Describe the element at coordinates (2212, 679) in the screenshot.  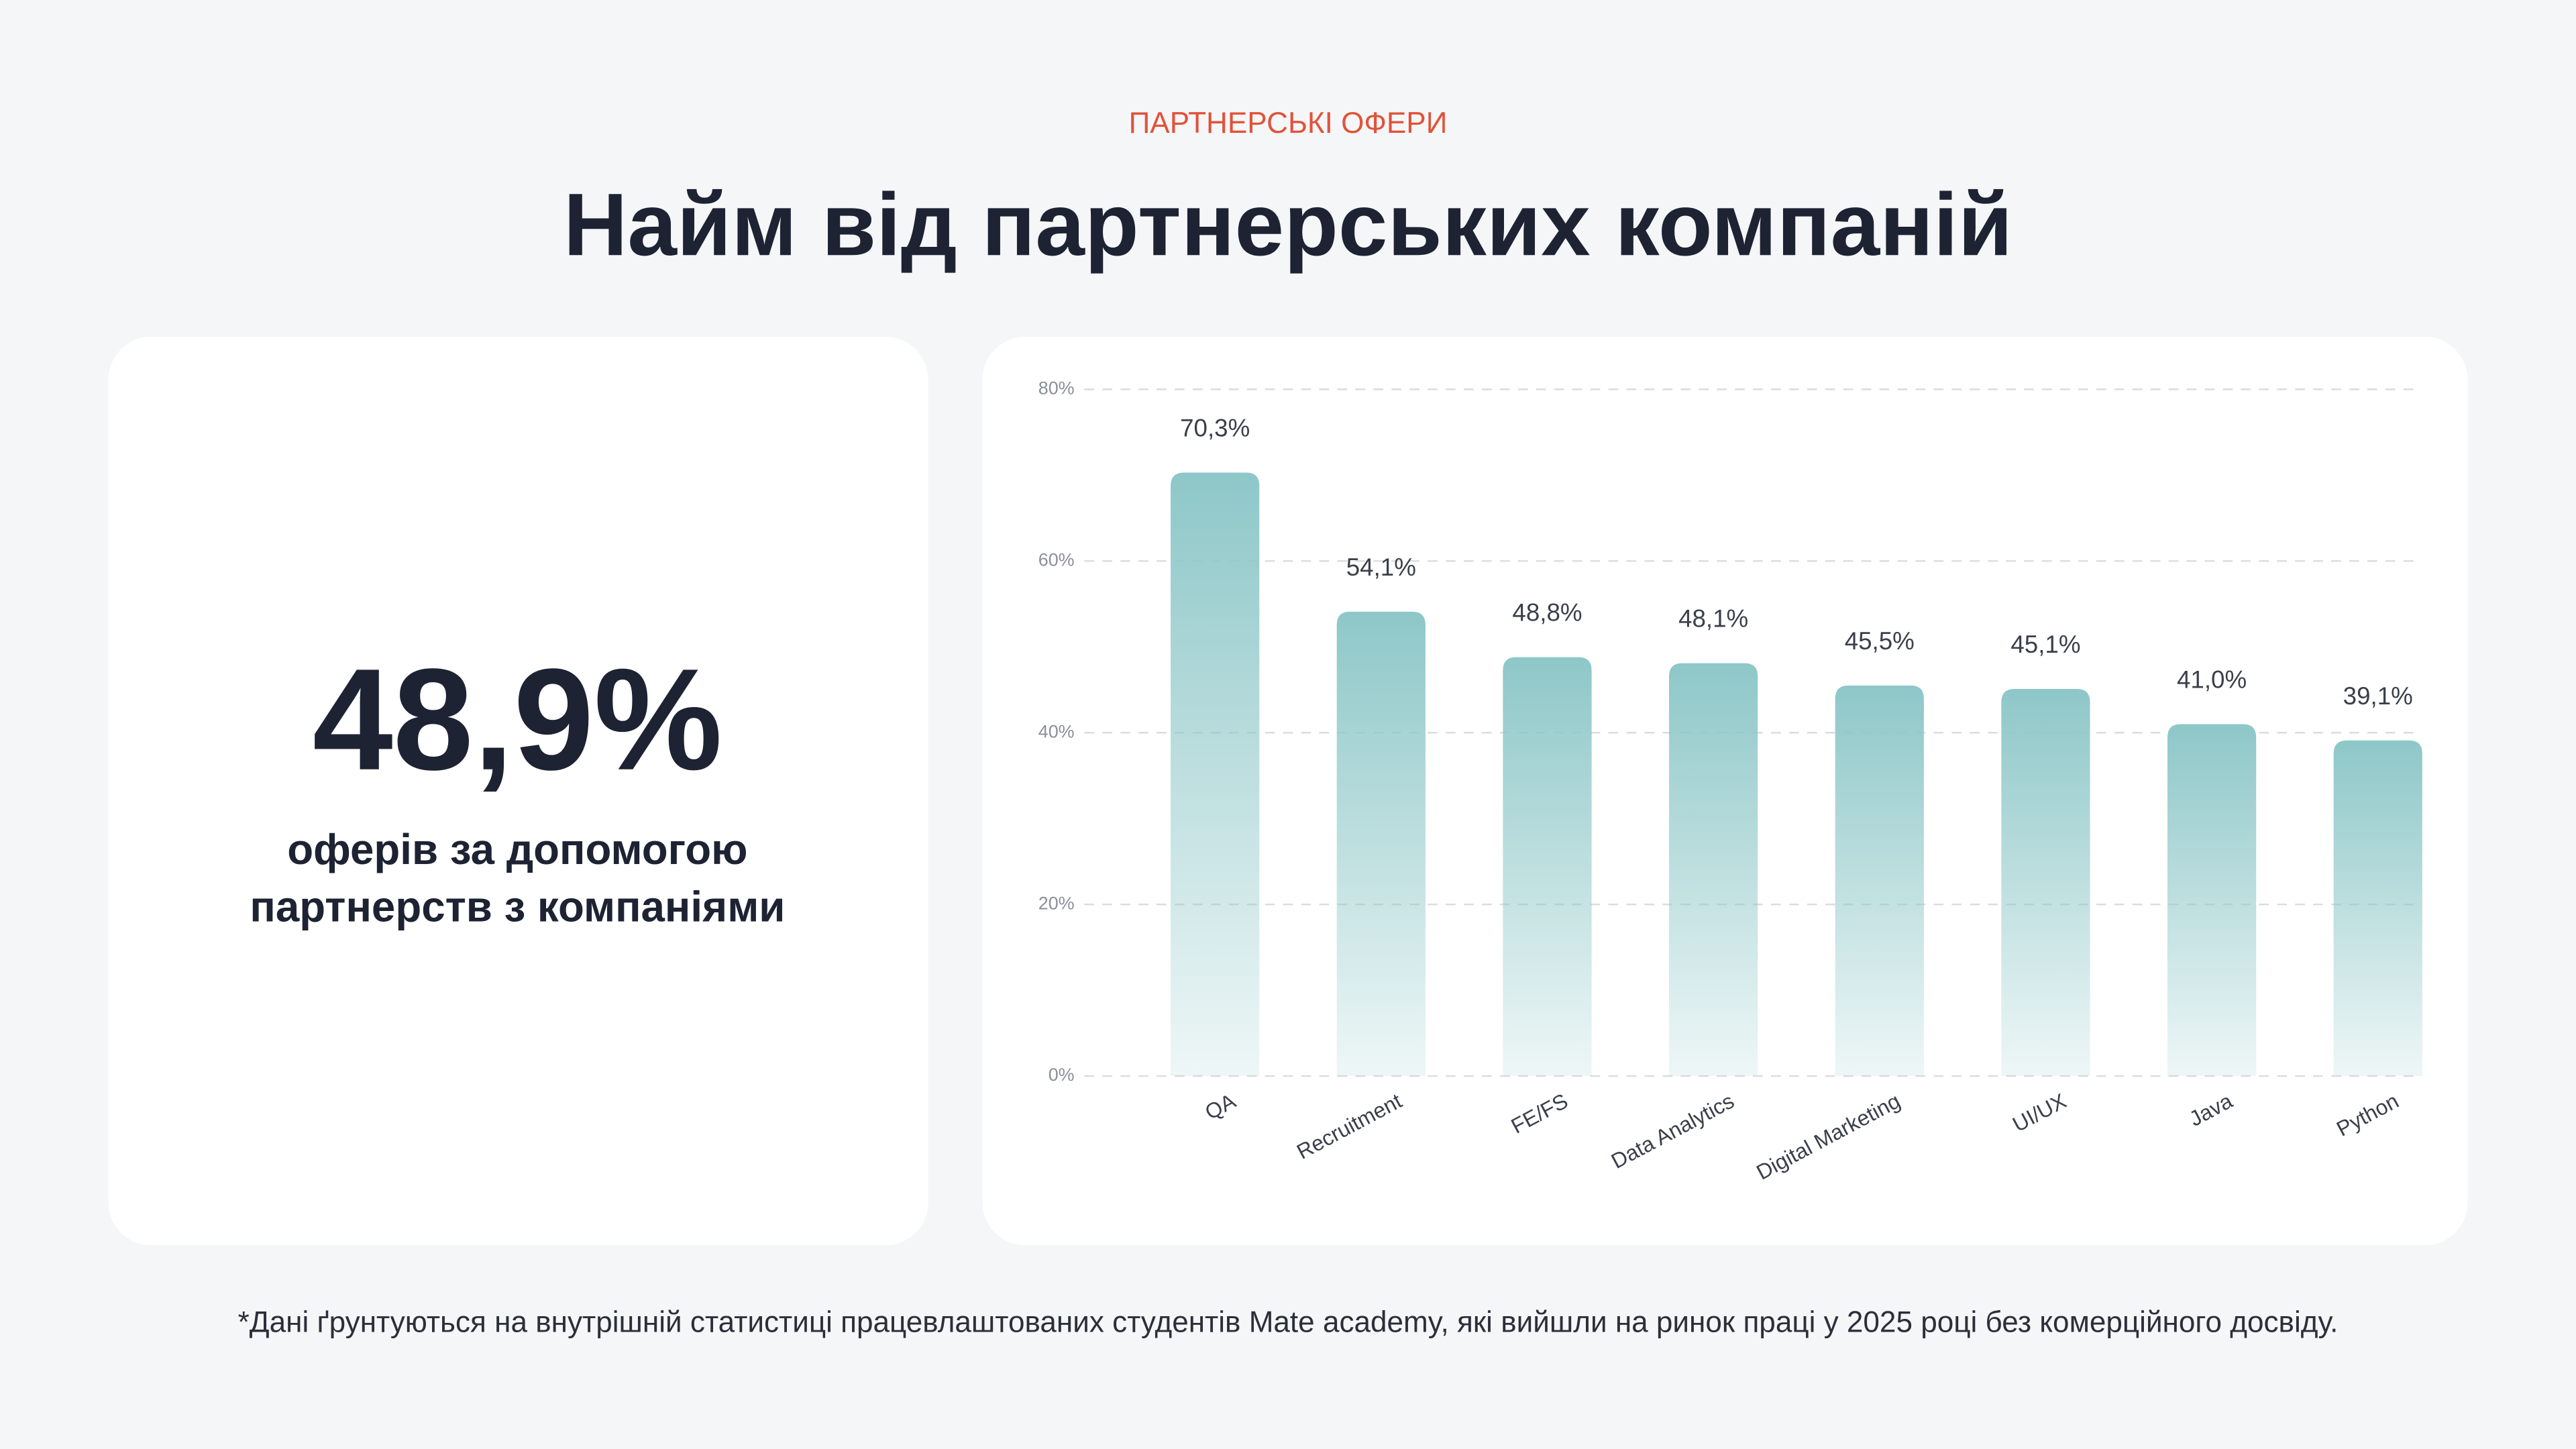
I see `value-label: 41,0%` at that location.